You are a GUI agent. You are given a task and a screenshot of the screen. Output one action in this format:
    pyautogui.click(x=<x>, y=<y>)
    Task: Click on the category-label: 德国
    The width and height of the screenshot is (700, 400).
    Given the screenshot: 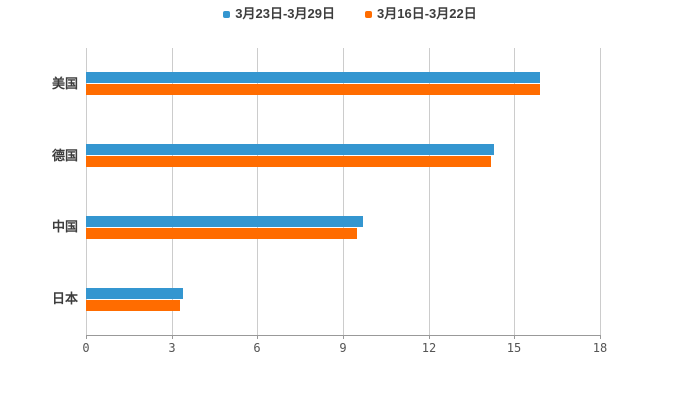 What is the action you would take?
    pyautogui.click(x=64, y=155)
    